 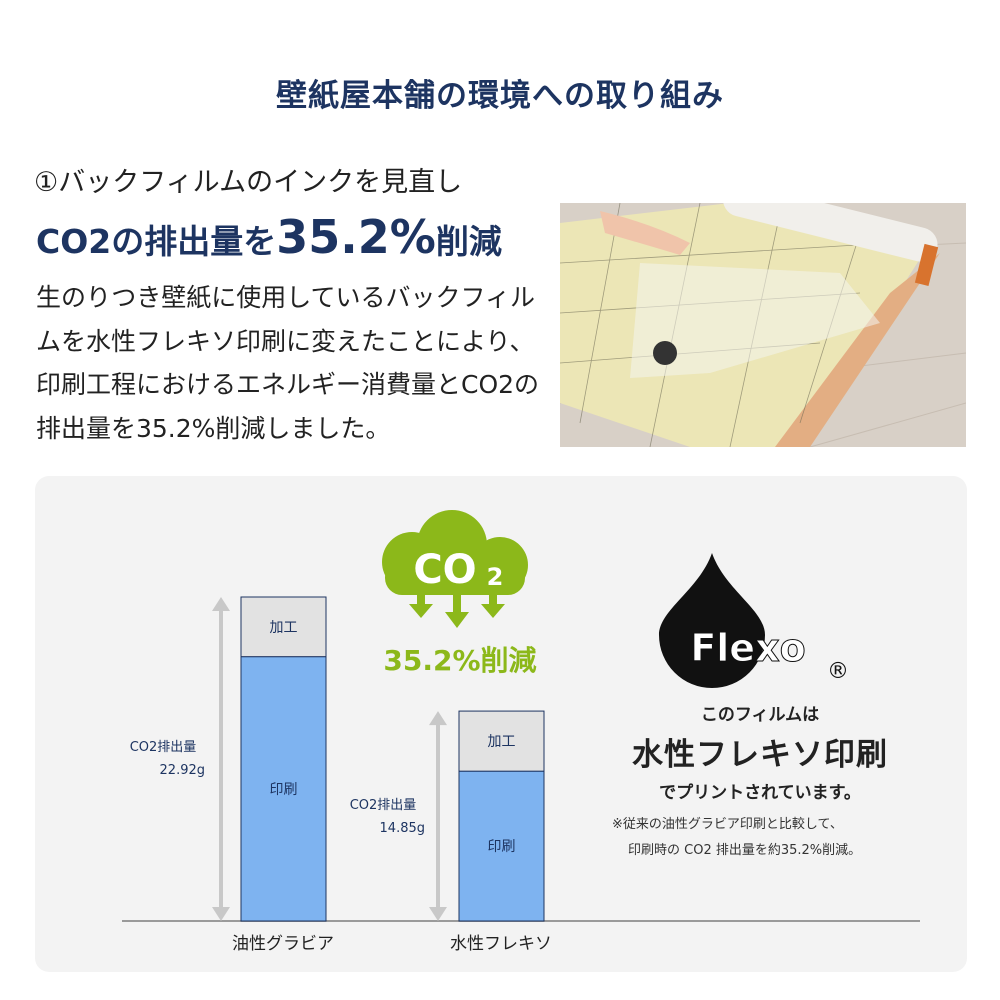 What do you see at coordinates (156, 241) in the screenshot?
I see `headline-pre: CO2の排出量を` at bounding box center [156, 241].